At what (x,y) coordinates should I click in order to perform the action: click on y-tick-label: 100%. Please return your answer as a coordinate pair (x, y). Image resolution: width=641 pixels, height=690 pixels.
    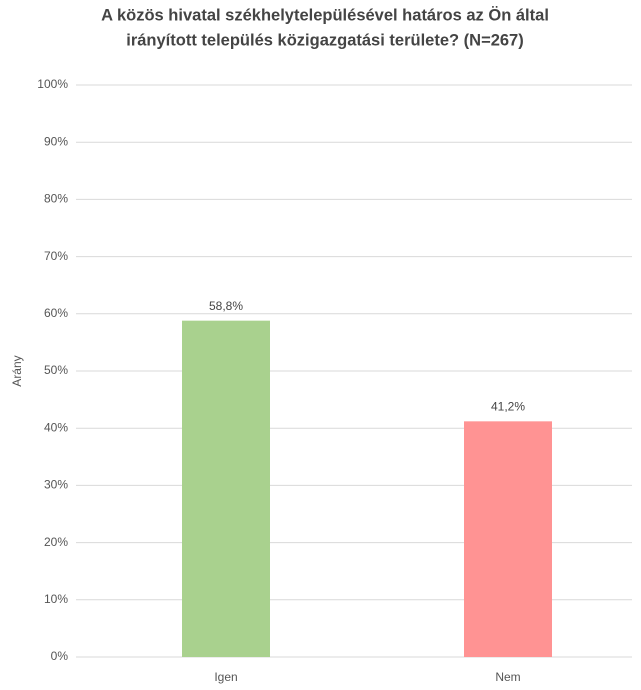
    Looking at the image, I should click on (52, 84).